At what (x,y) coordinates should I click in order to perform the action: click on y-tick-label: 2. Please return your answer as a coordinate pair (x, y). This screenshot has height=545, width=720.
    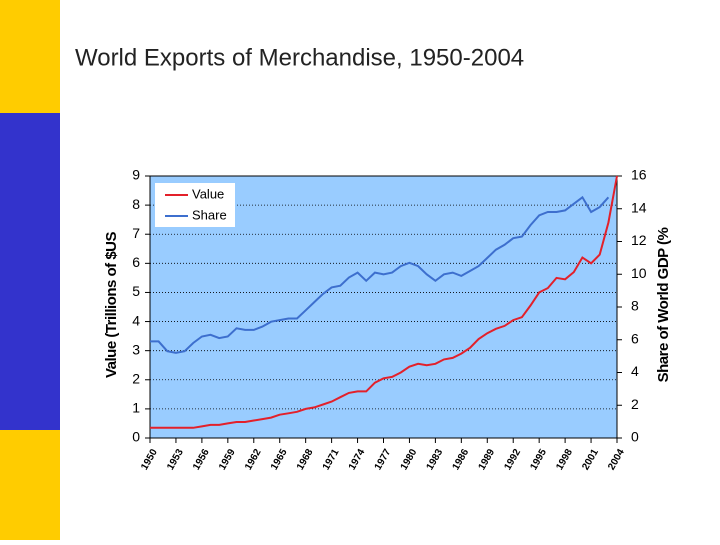
    Looking at the image, I should click on (136, 378).